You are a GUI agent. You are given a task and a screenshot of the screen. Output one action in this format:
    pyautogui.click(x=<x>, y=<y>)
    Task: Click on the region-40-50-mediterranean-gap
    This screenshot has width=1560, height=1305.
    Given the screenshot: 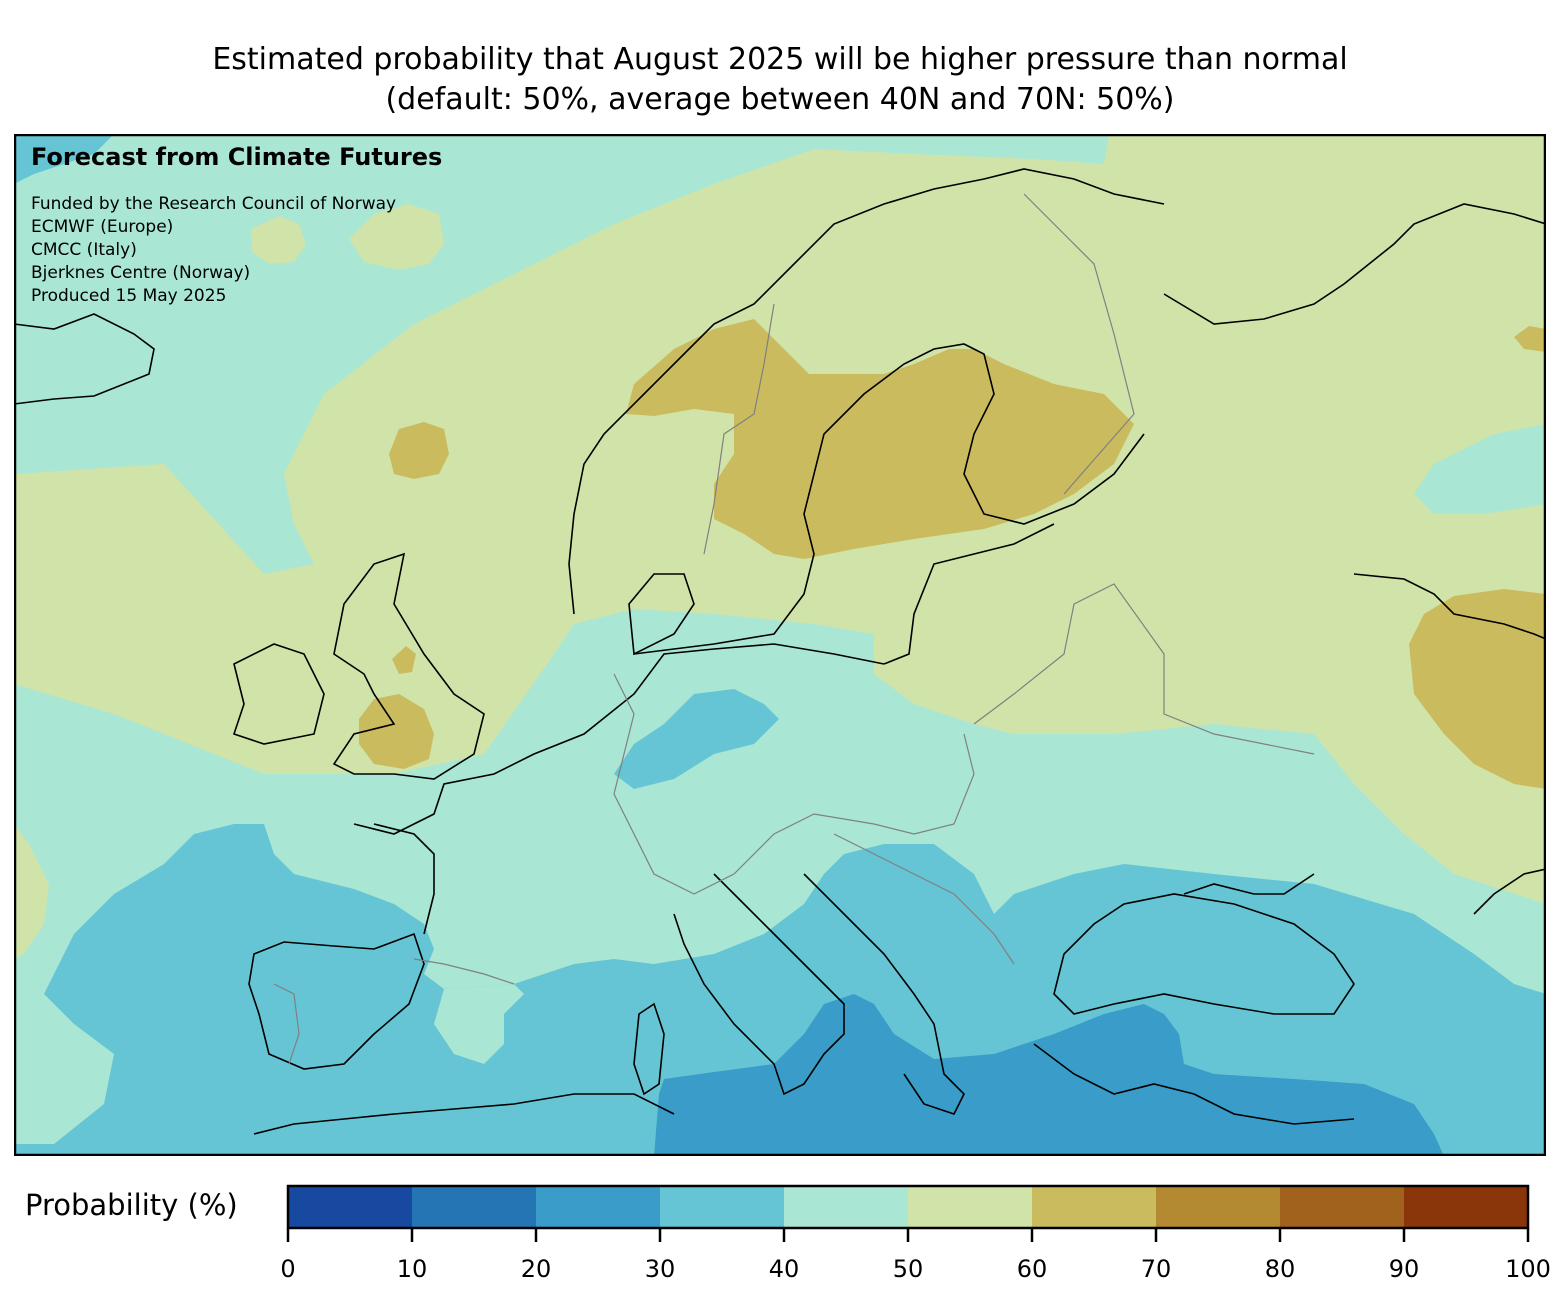 What is the action you would take?
    pyautogui.click(x=479, y=1024)
    